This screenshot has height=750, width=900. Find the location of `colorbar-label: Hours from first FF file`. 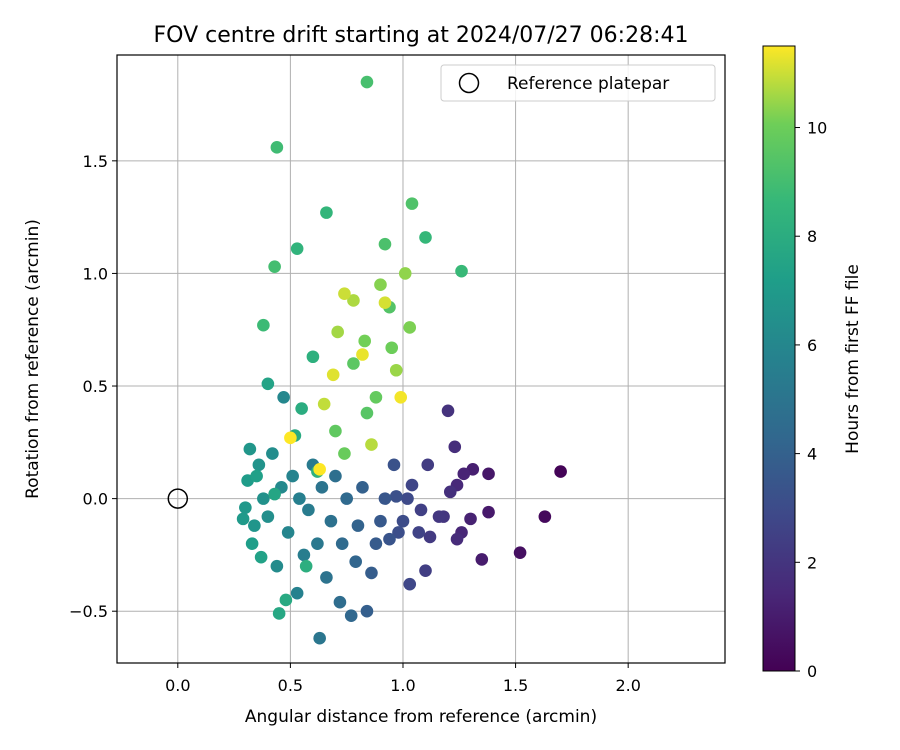

colorbar-label: Hours from first FF file is located at coordinates (853, 359).